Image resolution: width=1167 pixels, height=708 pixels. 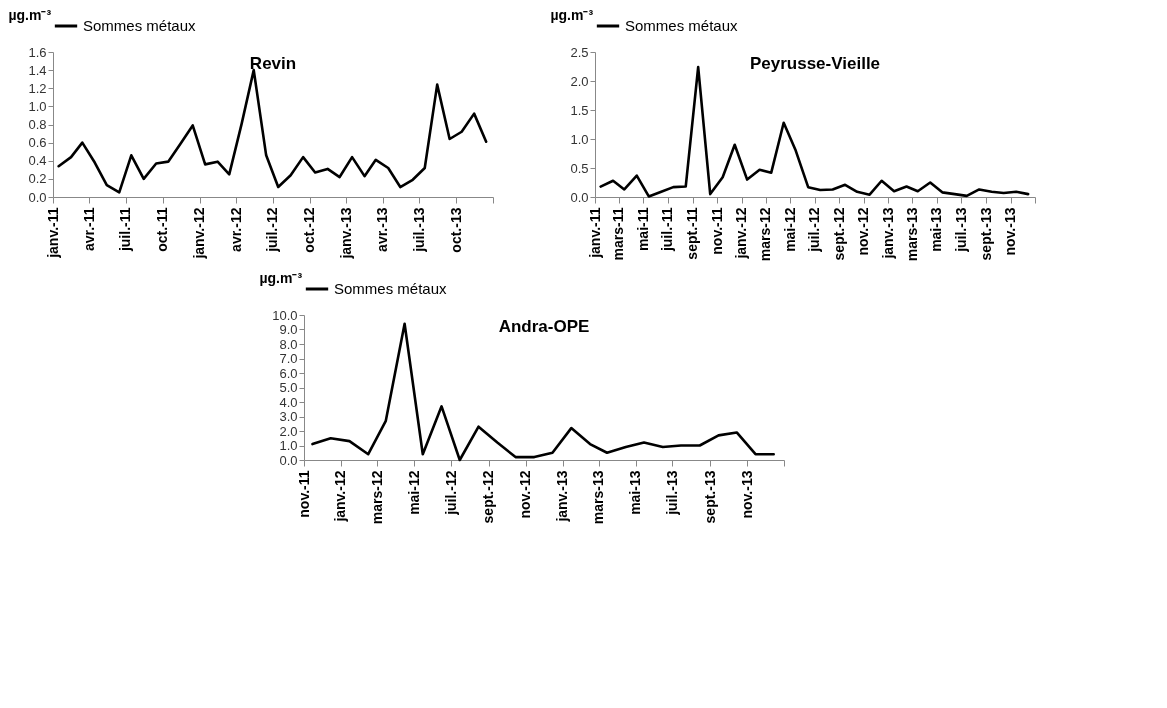 What do you see at coordinates (579, 52) in the screenshot?
I see `y-tick-label: 2.5` at bounding box center [579, 52].